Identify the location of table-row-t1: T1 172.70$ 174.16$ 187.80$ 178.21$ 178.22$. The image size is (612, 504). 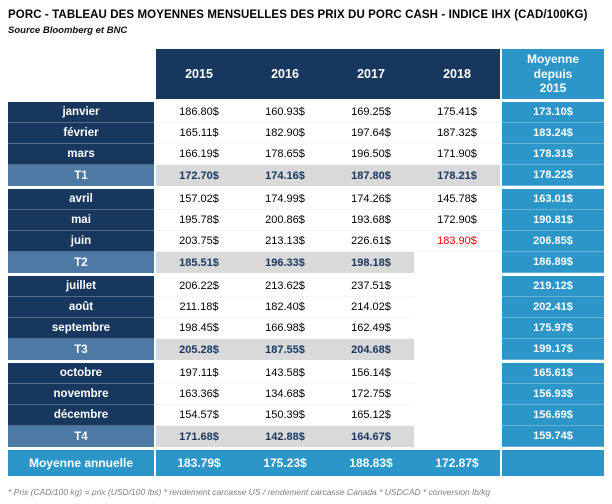
(306, 175).